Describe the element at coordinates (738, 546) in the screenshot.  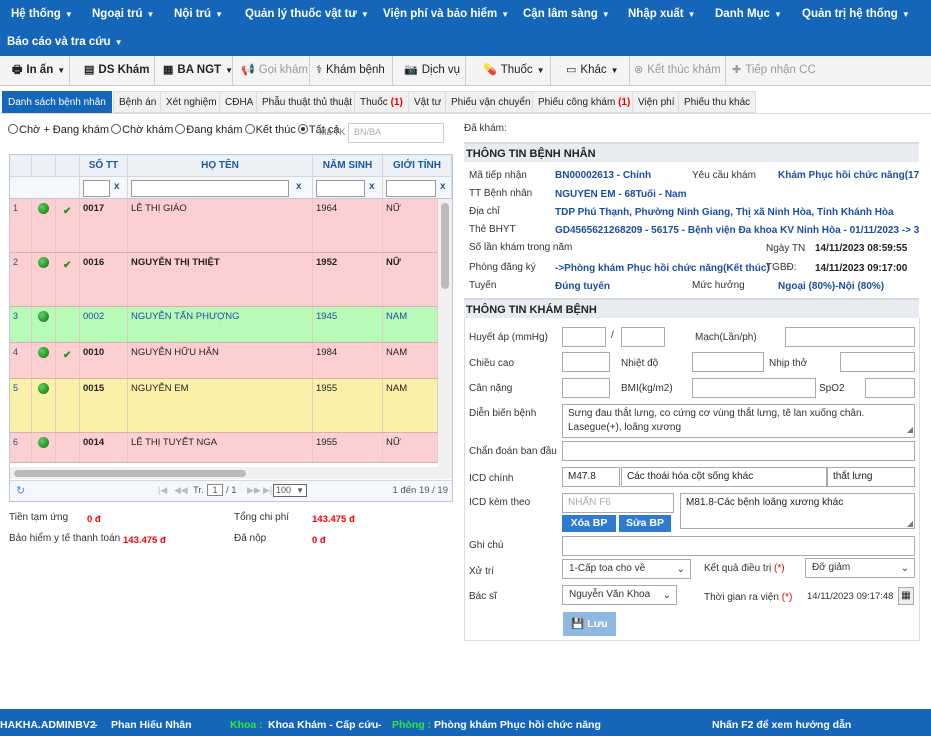
I see `ghi-chu-input` at that location.